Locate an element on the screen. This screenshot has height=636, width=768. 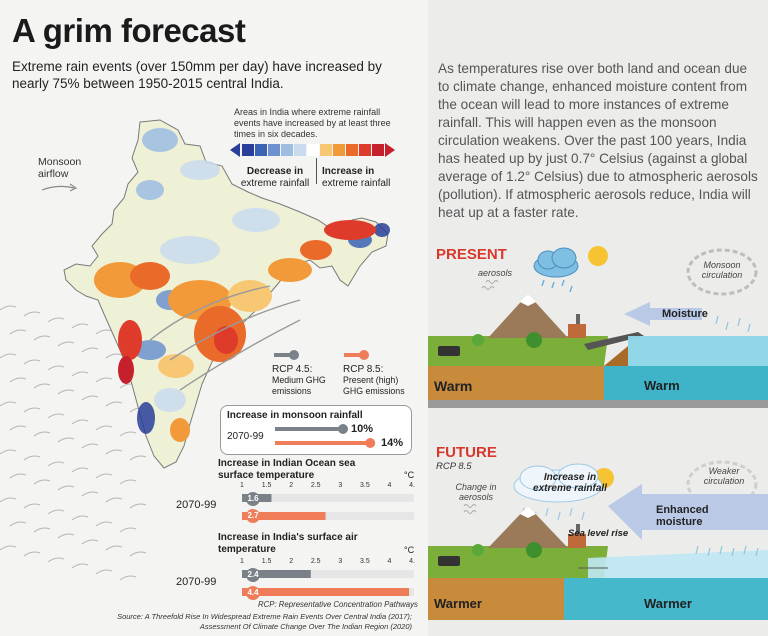
rcp45-key: RCP 4.5: Medium GHG emissions is located at coordinates (305, 380).